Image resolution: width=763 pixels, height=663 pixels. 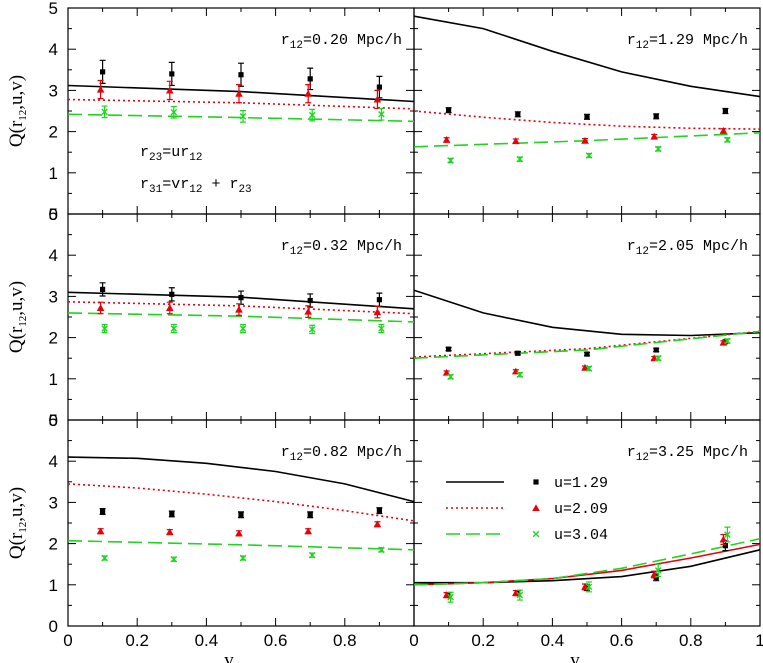 What do you see at coordinates (53, 420) in the screenshot?
I see `panel-2-ytick-label-0: 0` at bounding box center [53, 420].